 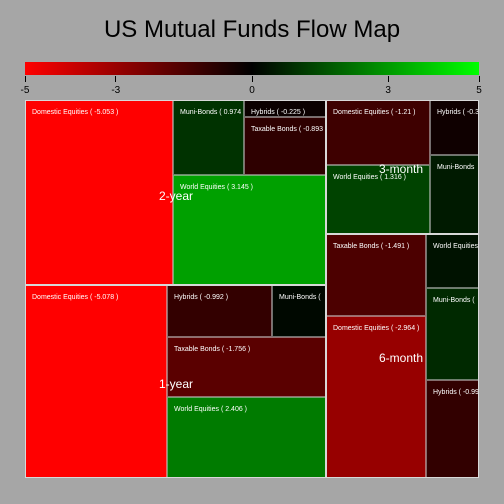 What do you see at coordinates (211, 409) in the screenshot?
I see `treemap-cell-label: World Equities ( 2.406 )` at bounding box center [211, 409].